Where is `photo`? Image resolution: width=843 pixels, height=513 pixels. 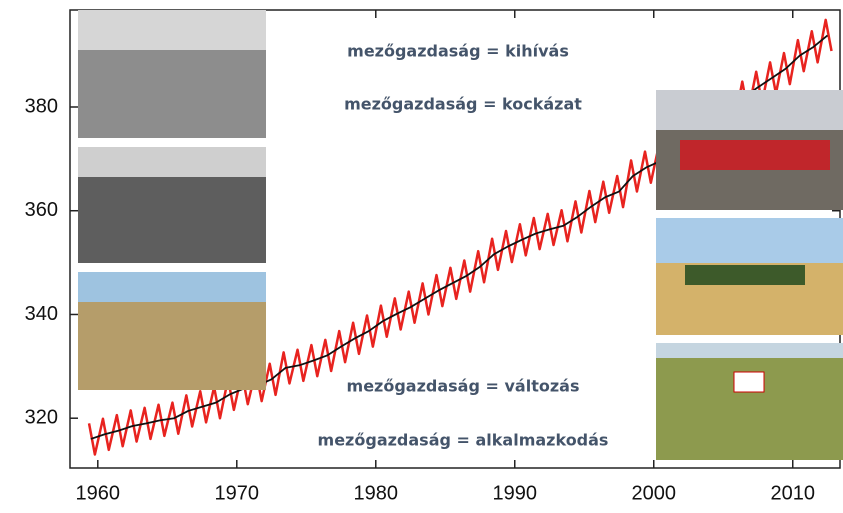
photo is located at coordinates (749, 401).